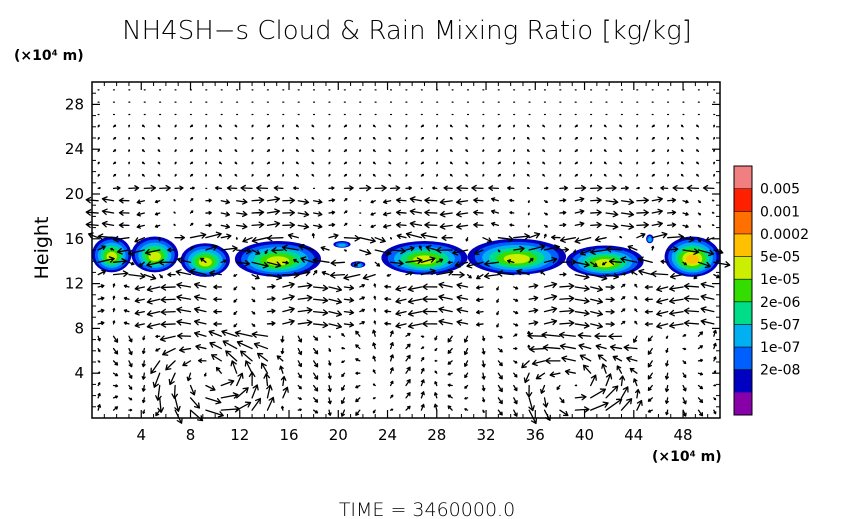 Image resolution: width=854 pixels, height=519 pixels. I want to click on y-axis-label: Height, so click(42, 248).